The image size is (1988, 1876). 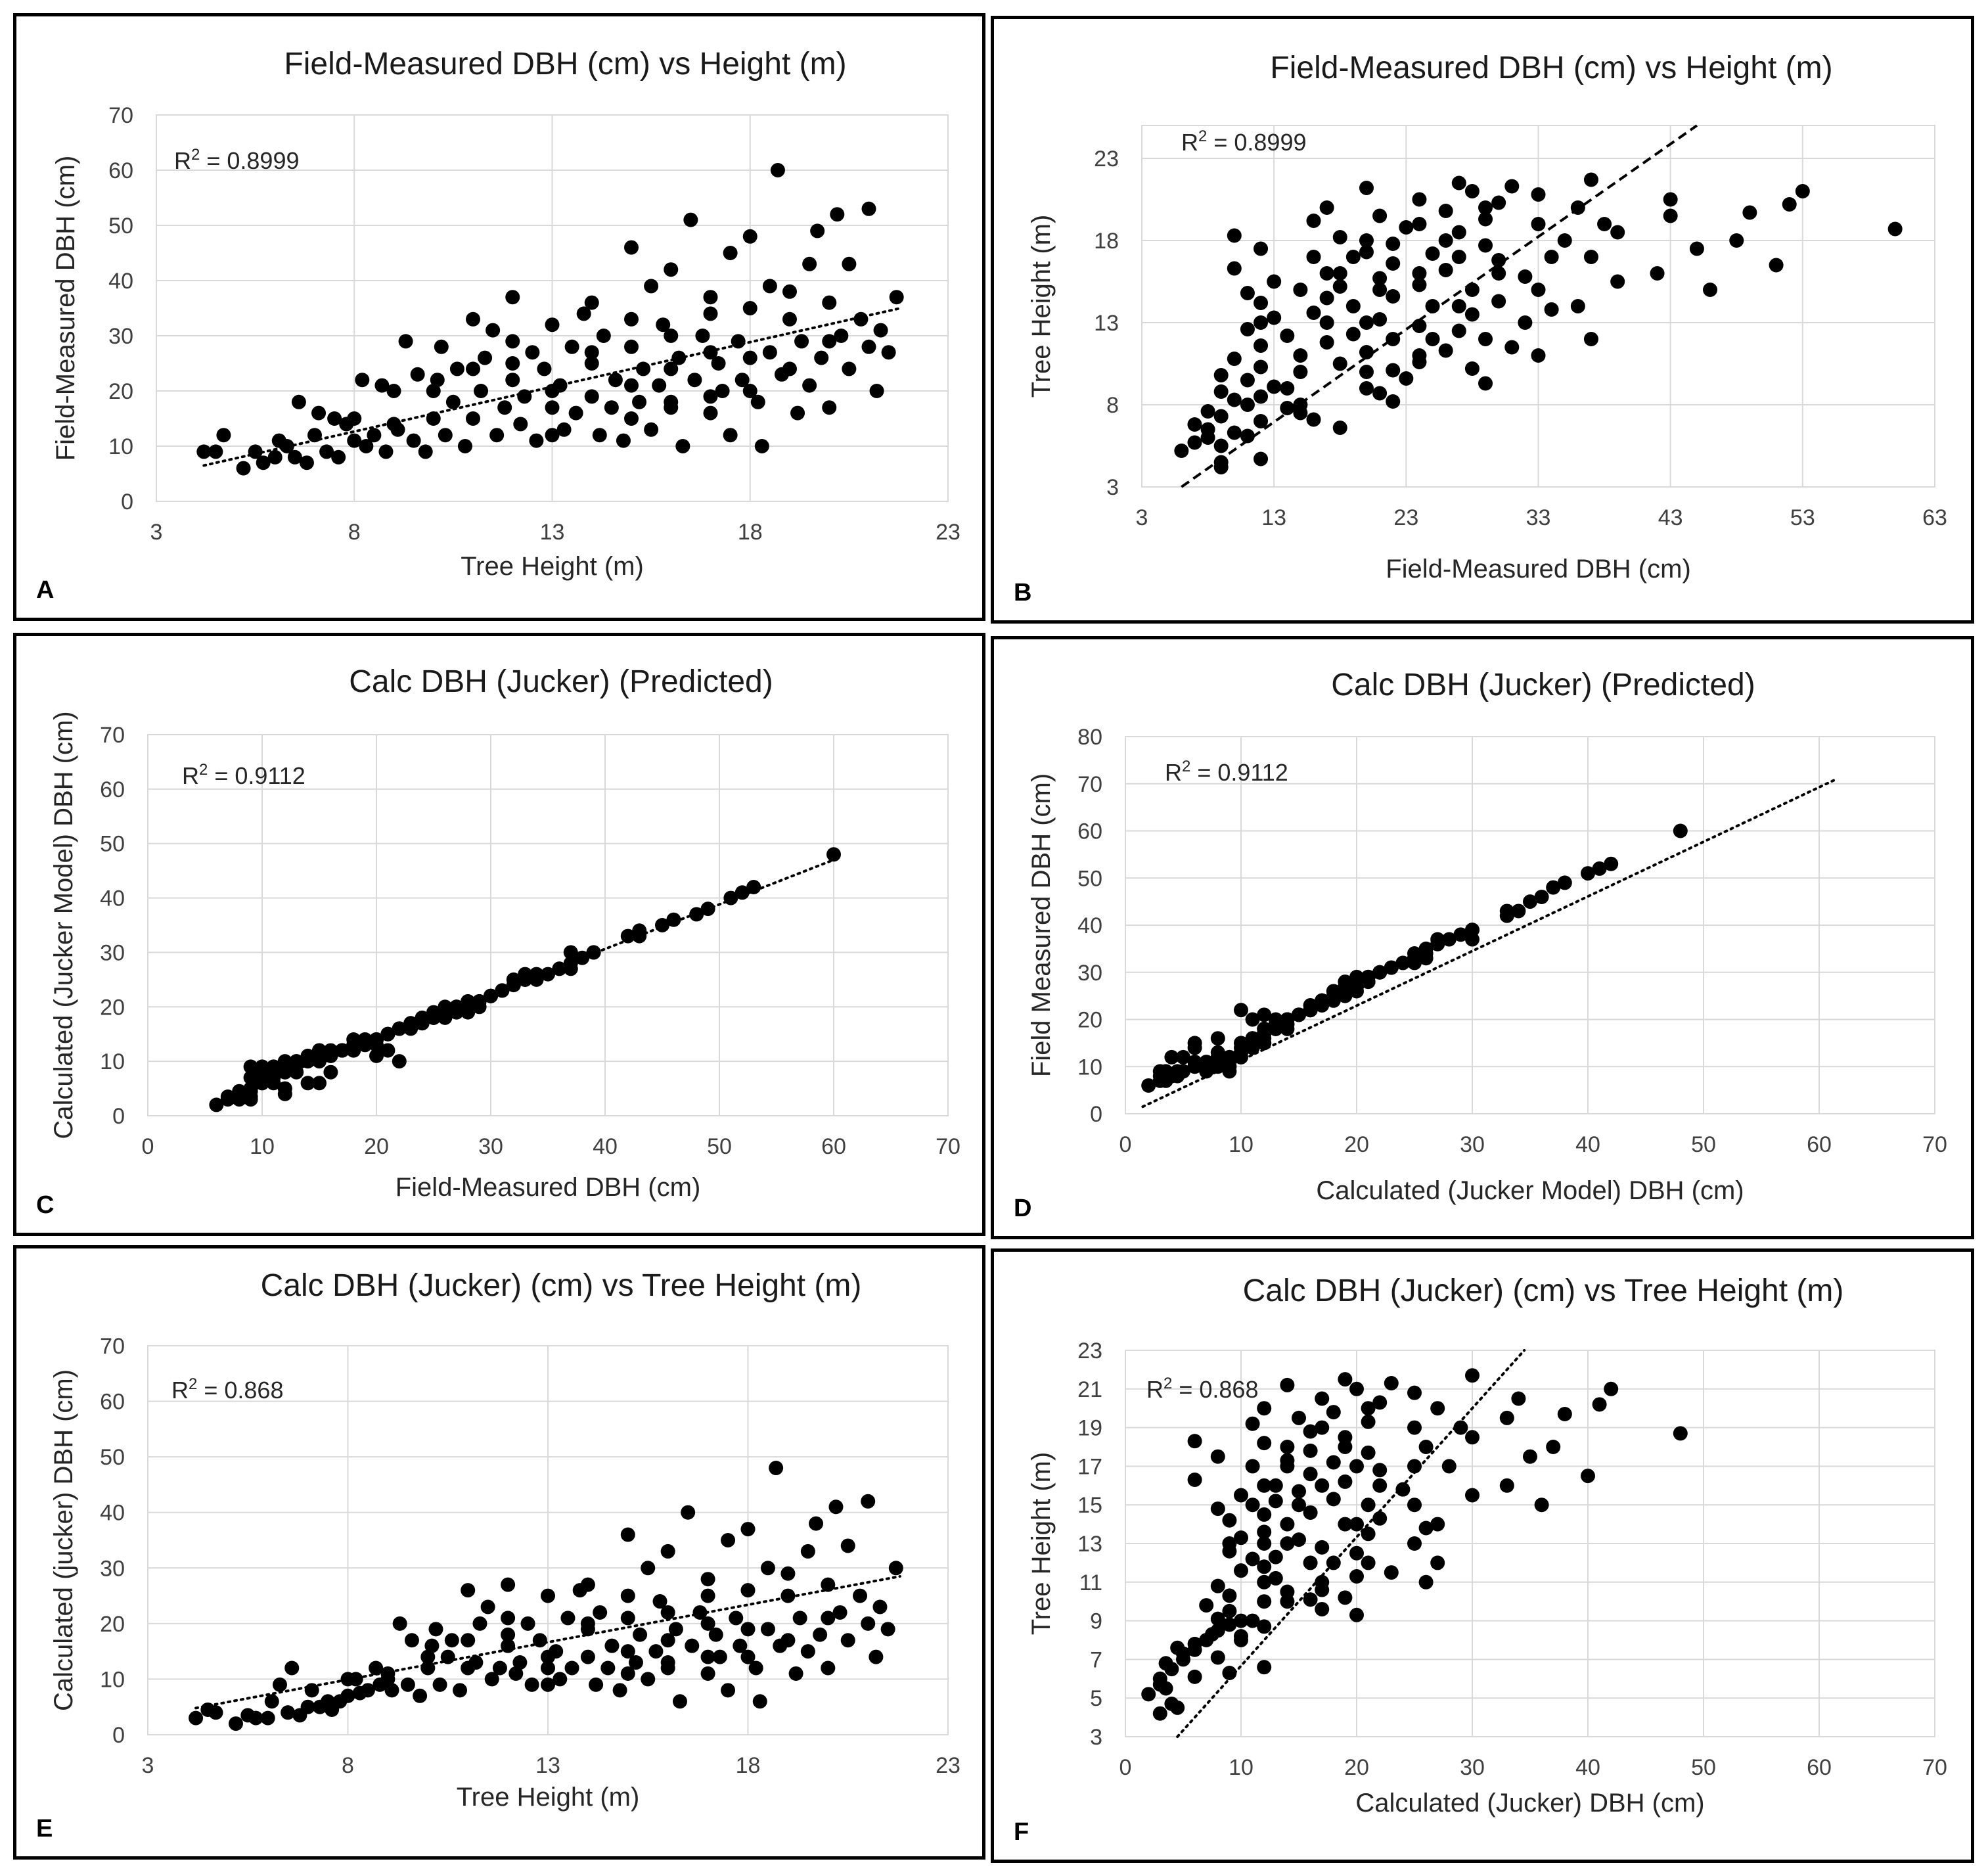 I want to click on x-tick-label: 50, so click(x=1703, y=1767).